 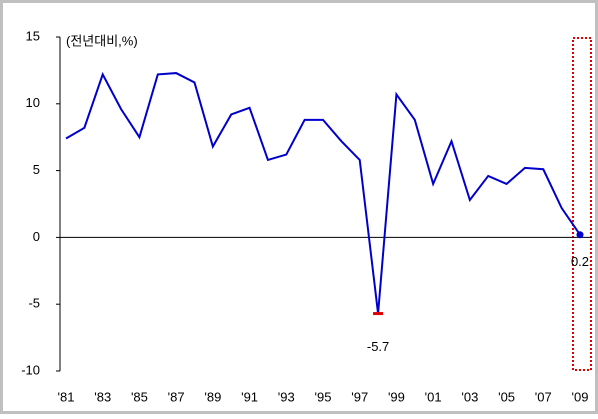 I want to click on value-label: 0.2, so click(x=580, y=261).